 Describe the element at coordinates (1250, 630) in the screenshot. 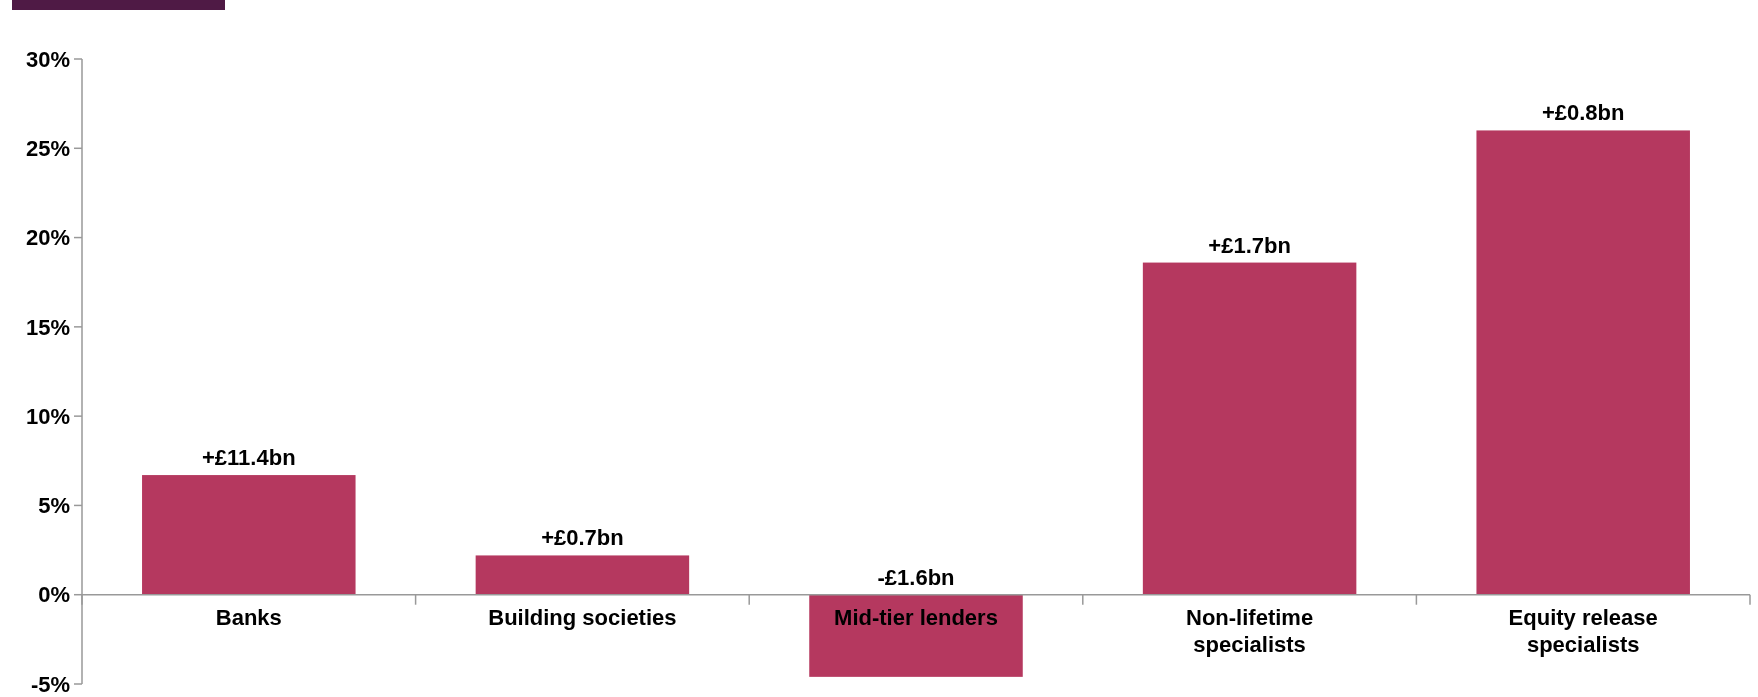

I see `x-tick-label: Non-lifetime specialists` at that location.